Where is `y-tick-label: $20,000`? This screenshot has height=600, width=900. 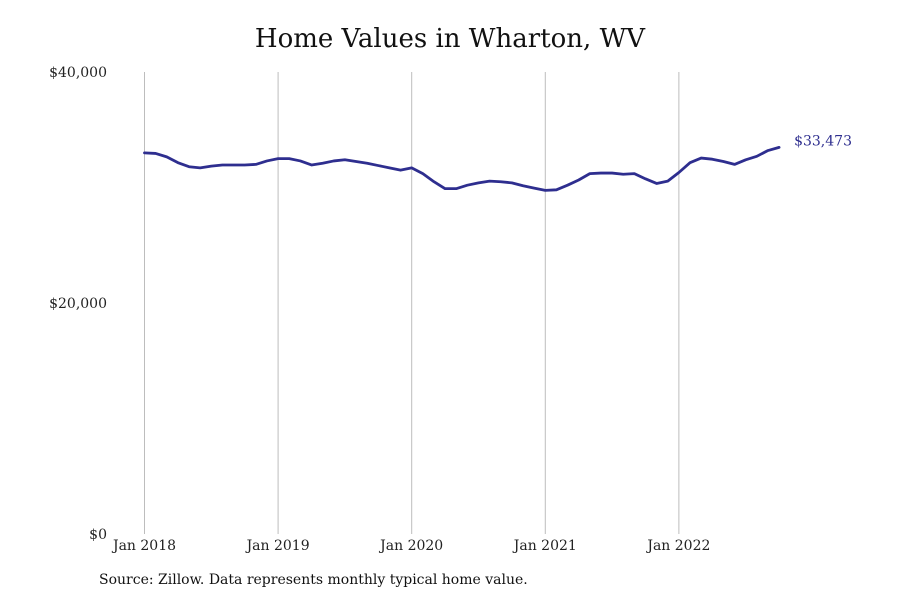 y-tick-label: $20,000 is located at coordinates (78, 304).